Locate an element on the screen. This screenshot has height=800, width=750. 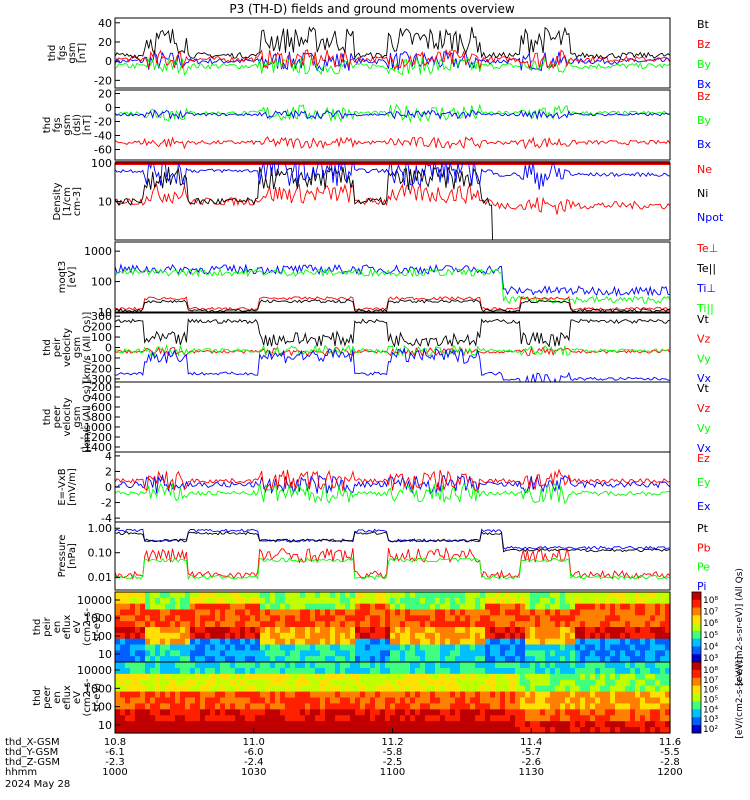
series-line-vy is located at coordinates (392, 350).